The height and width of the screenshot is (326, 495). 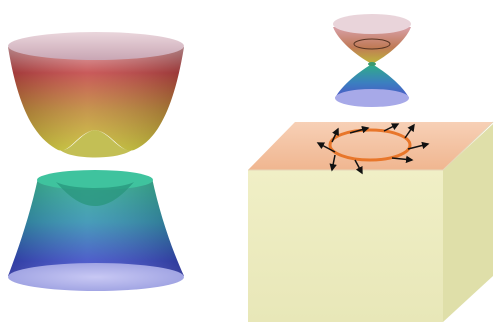 I want to click on block-edges, so click(x=371, y=146).